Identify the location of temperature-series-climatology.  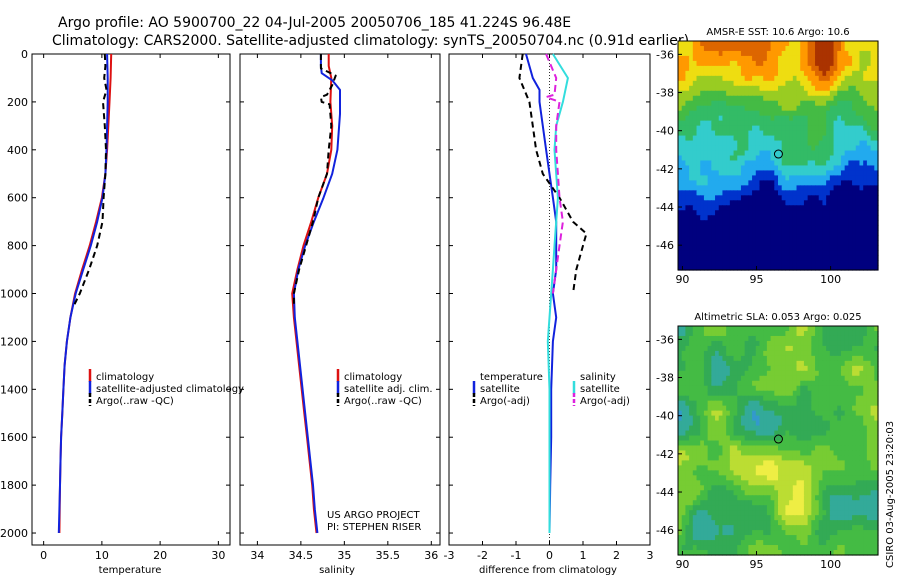
(85, 293).